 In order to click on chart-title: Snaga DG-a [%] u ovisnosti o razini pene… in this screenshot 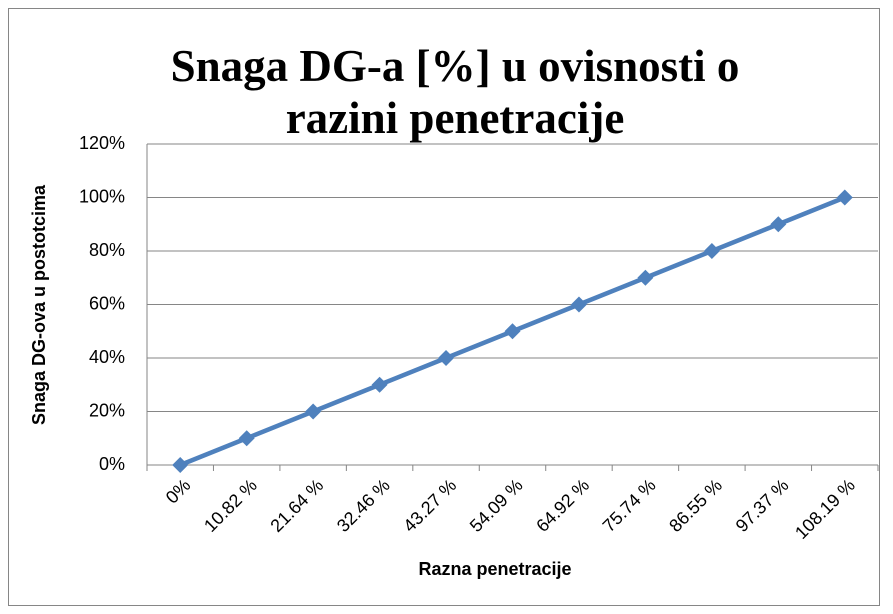, I will do `click(455, 92)`.